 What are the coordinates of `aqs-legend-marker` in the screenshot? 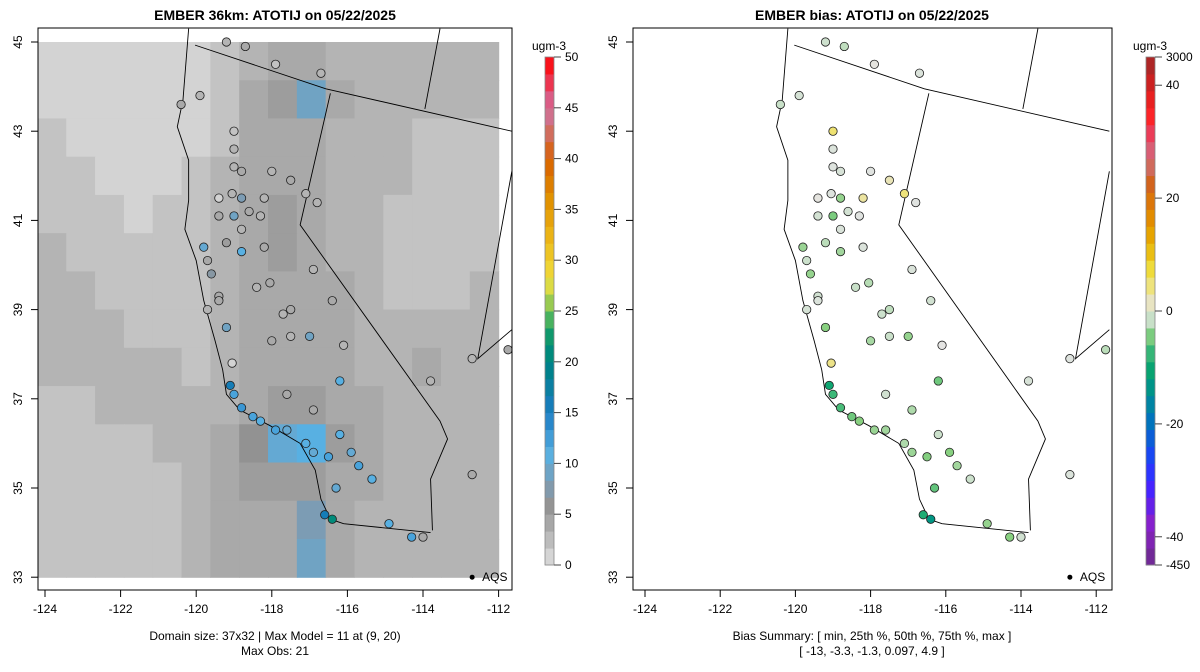 It's located at (472, 577).